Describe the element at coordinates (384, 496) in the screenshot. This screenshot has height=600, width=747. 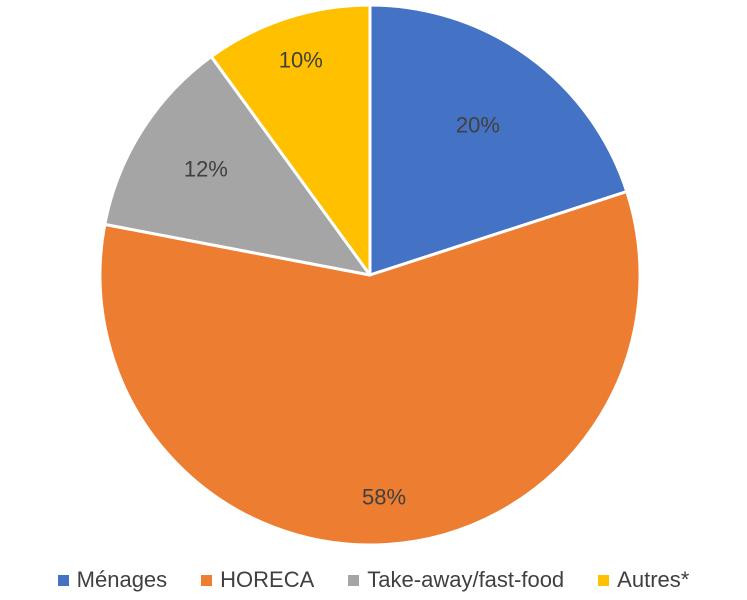
I see `data-label-2: 58%` at that location.